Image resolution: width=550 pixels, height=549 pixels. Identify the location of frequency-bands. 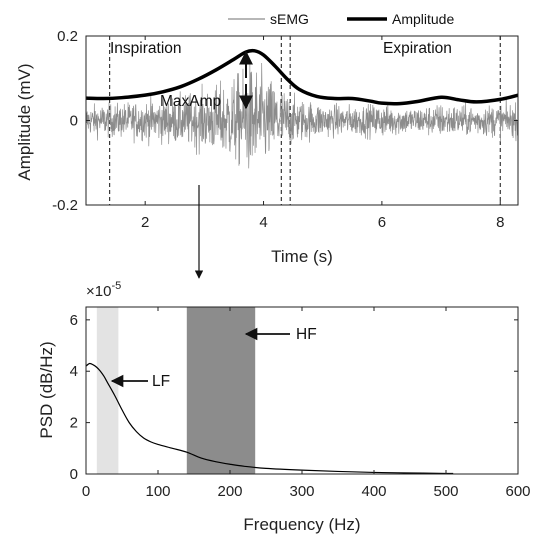
(176, 390).